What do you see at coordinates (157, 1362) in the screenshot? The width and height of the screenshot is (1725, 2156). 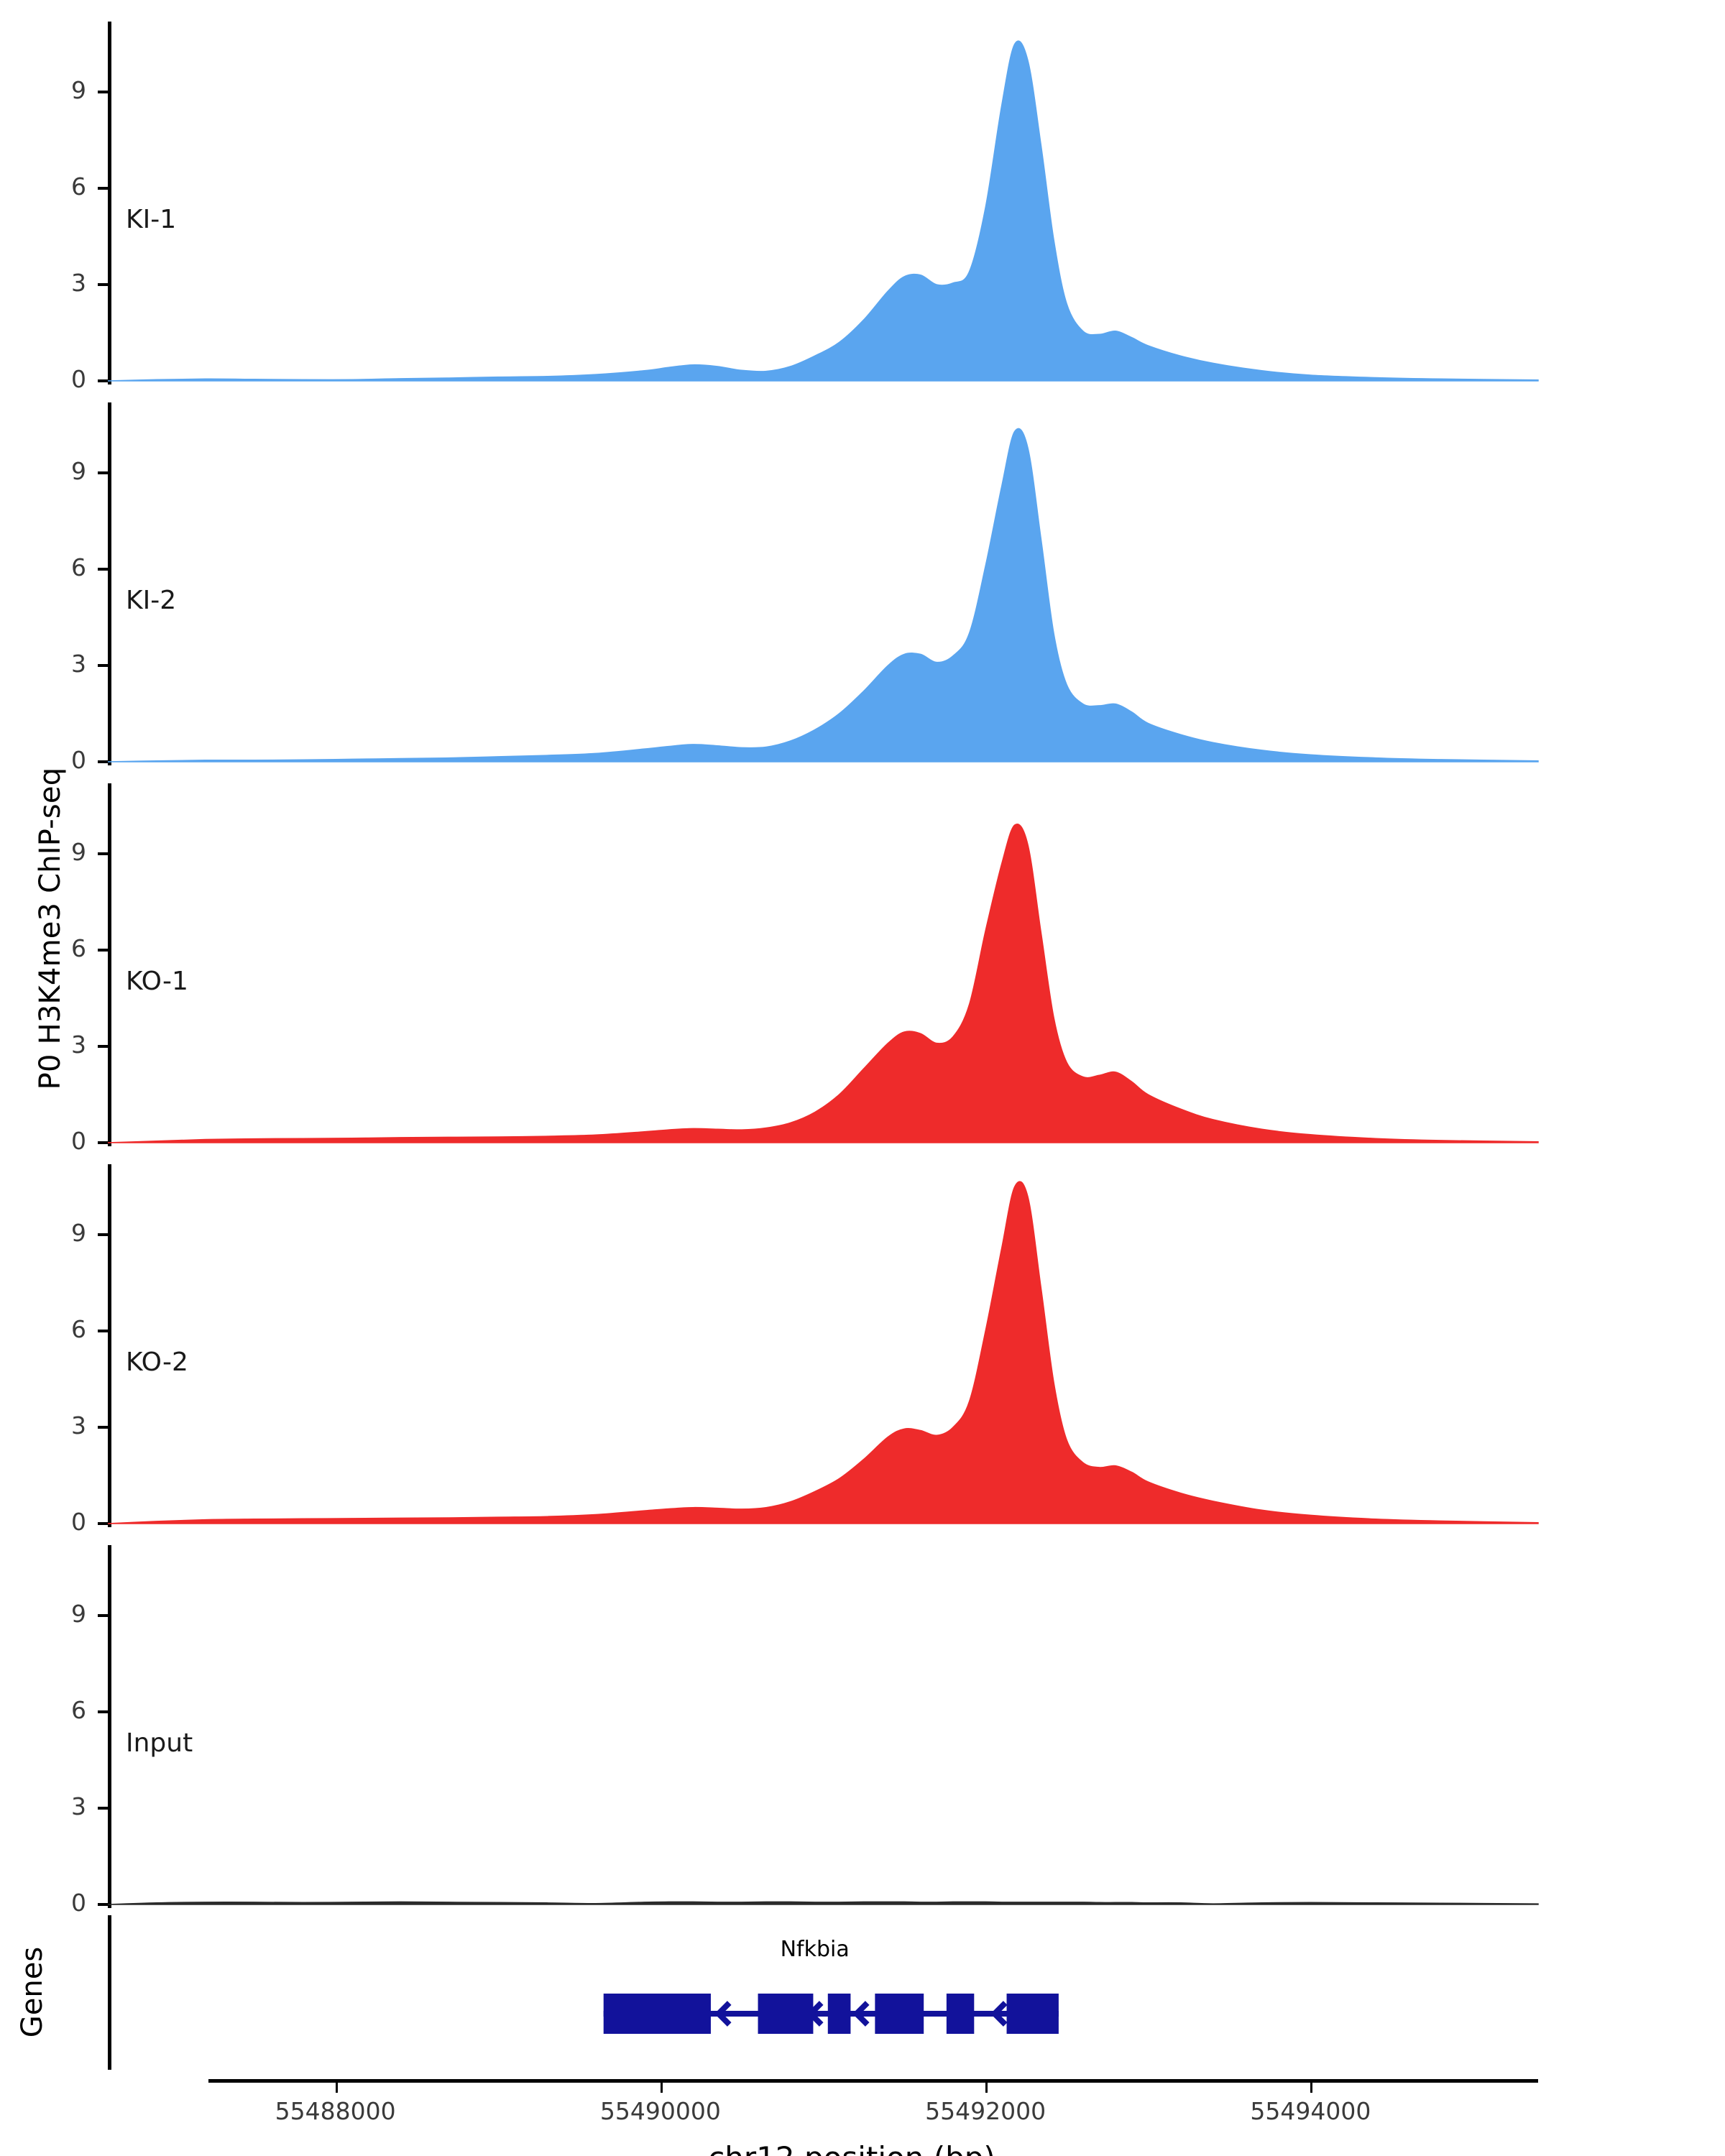 I see `track-label-ko-2: KO-2` at bounding box center [157, 1362].